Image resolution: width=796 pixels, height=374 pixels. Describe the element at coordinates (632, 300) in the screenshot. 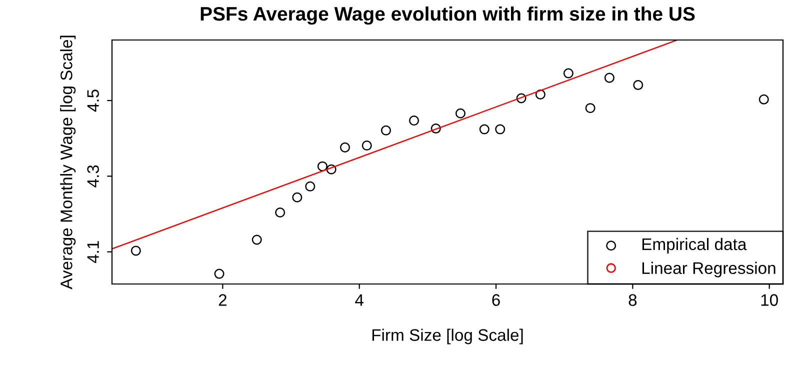

I see `x-tick-label: 8` at that location.